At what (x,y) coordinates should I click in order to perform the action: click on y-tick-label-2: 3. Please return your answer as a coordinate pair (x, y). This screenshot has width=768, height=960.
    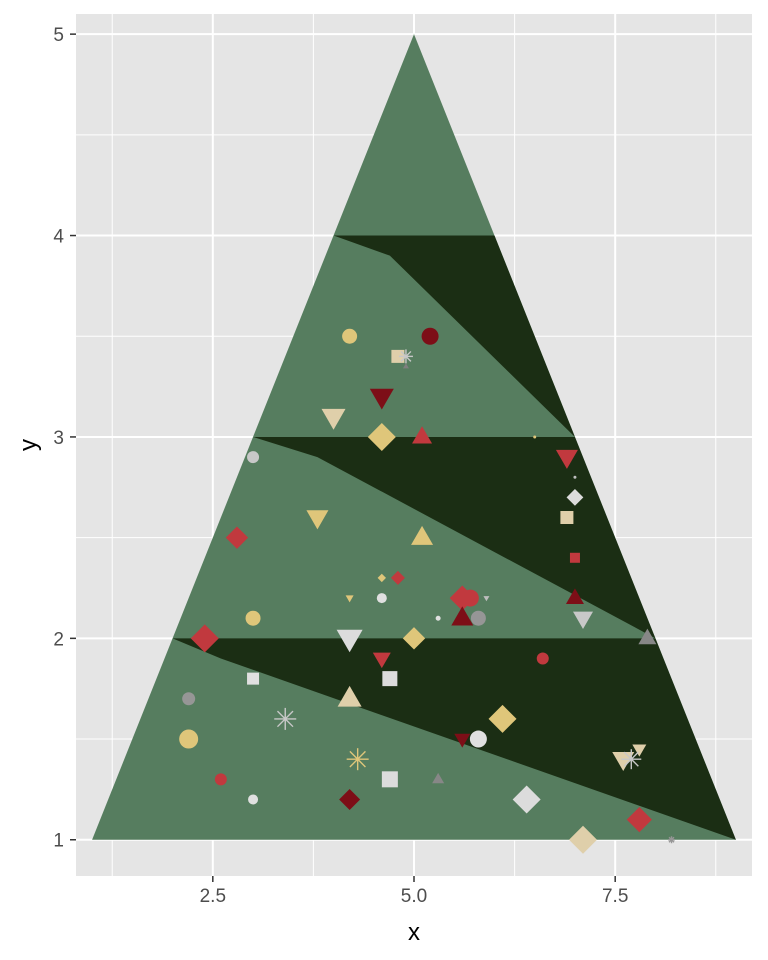
    Looking at the image, I should click on (58, 438).